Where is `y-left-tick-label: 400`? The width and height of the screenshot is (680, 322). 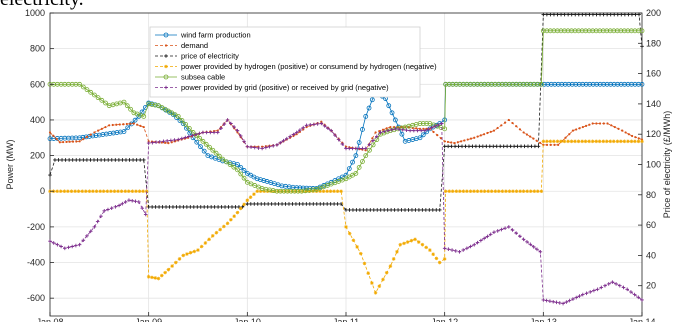
y-left-tick-label: 400 is located at coordinates (37, 120).